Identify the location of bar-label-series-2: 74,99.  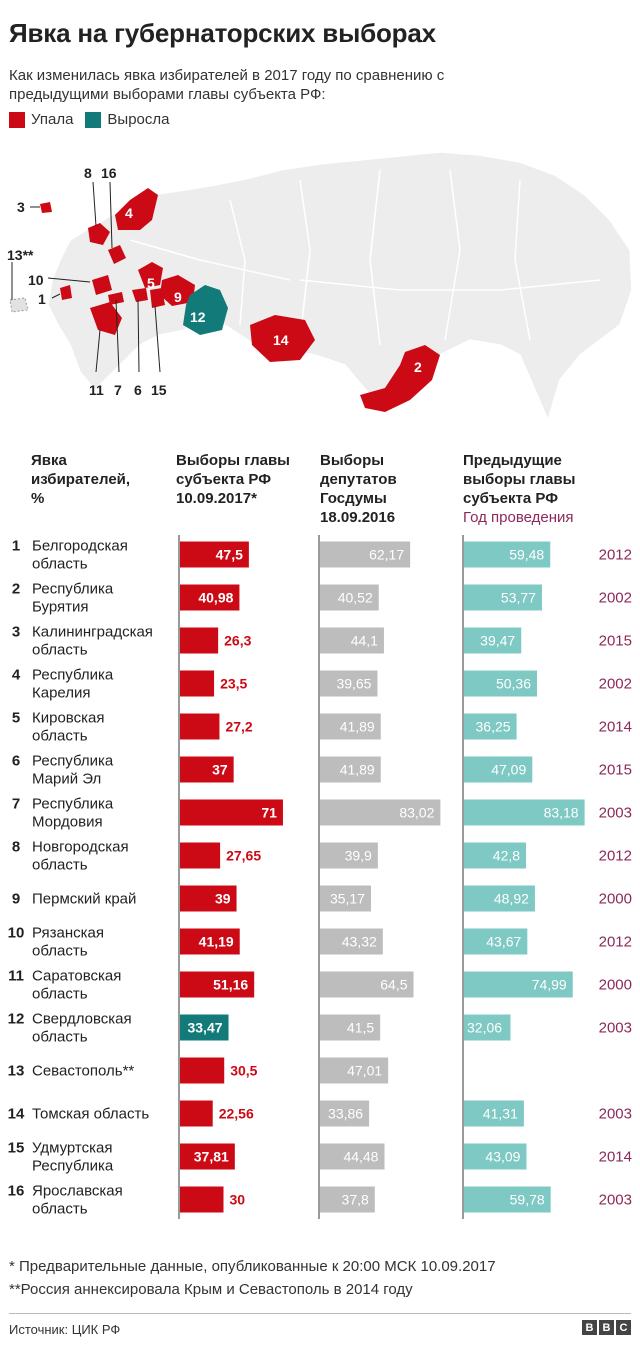
(549, 985).